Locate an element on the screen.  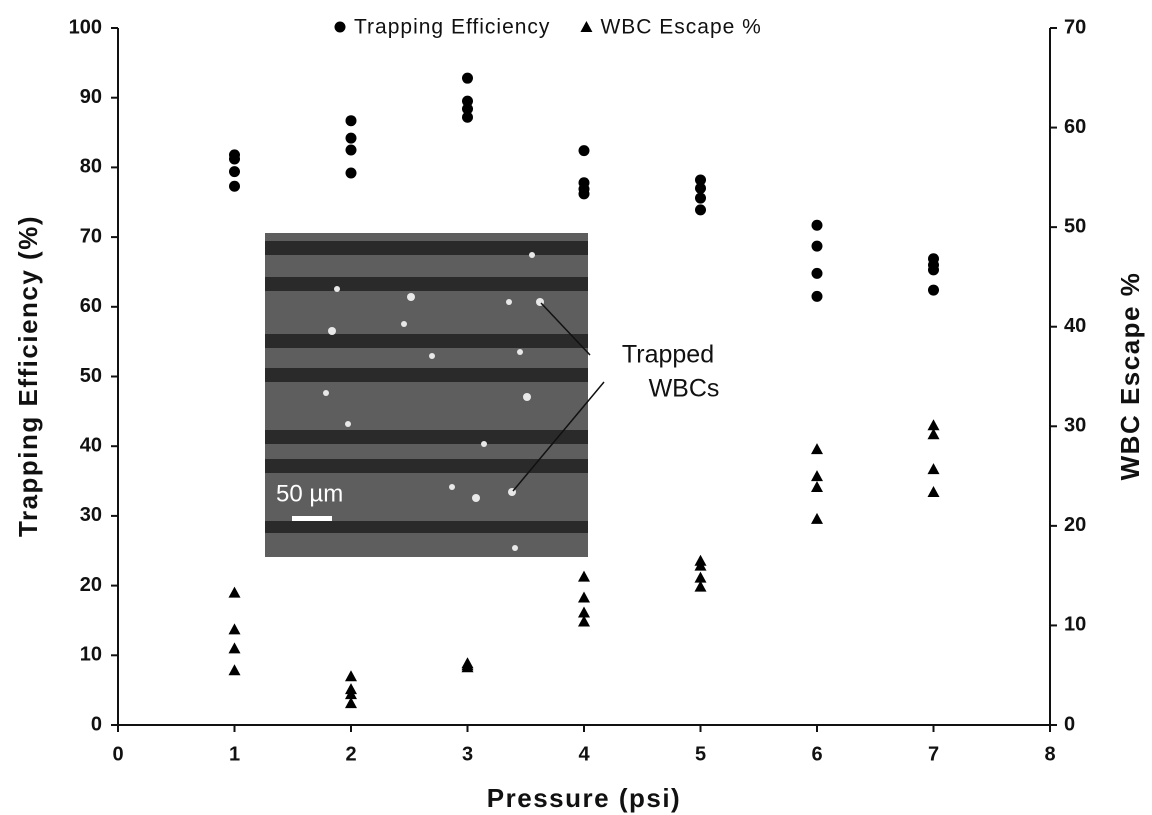
x-tick-label: 5 is located at coordinates (700, 754).